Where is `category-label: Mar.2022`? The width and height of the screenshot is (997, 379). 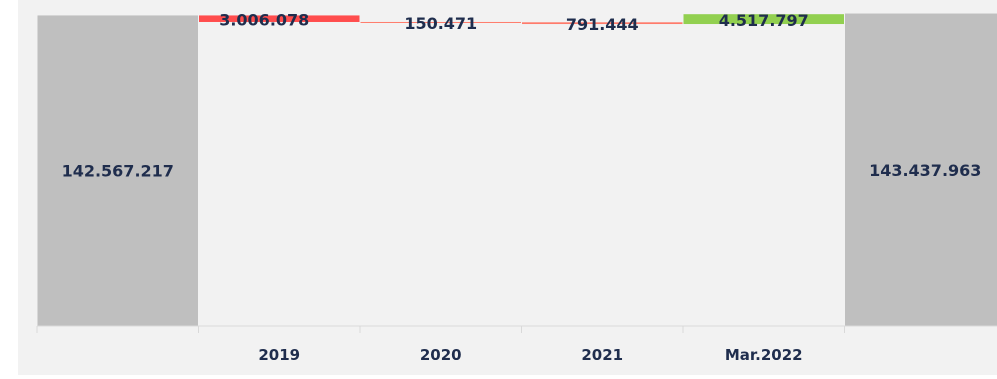
category-label: Mar.2022 is located at coordinates (764, 355).